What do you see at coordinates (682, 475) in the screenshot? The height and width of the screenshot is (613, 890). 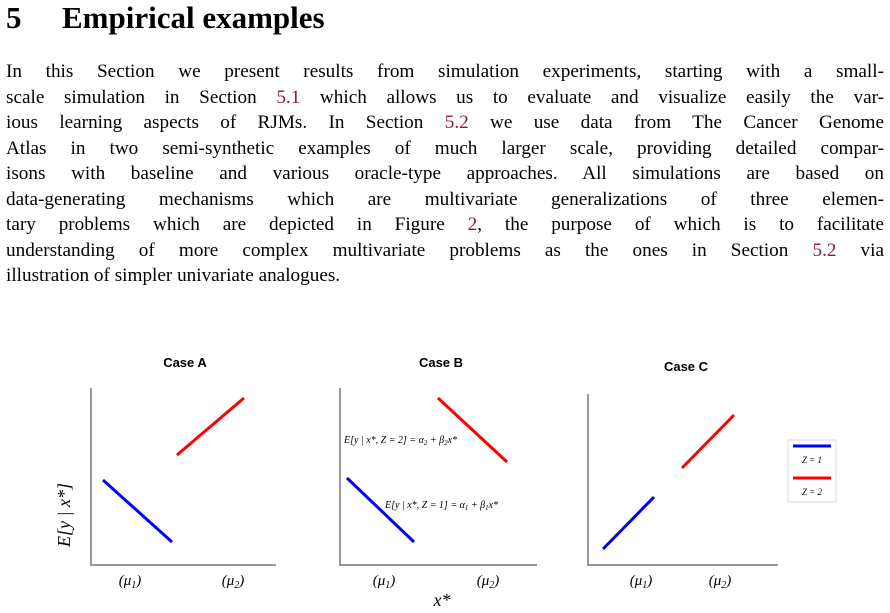 I see `panel-case-c: Case C (μ1) (μ2)` at bounding box center [682, 475].